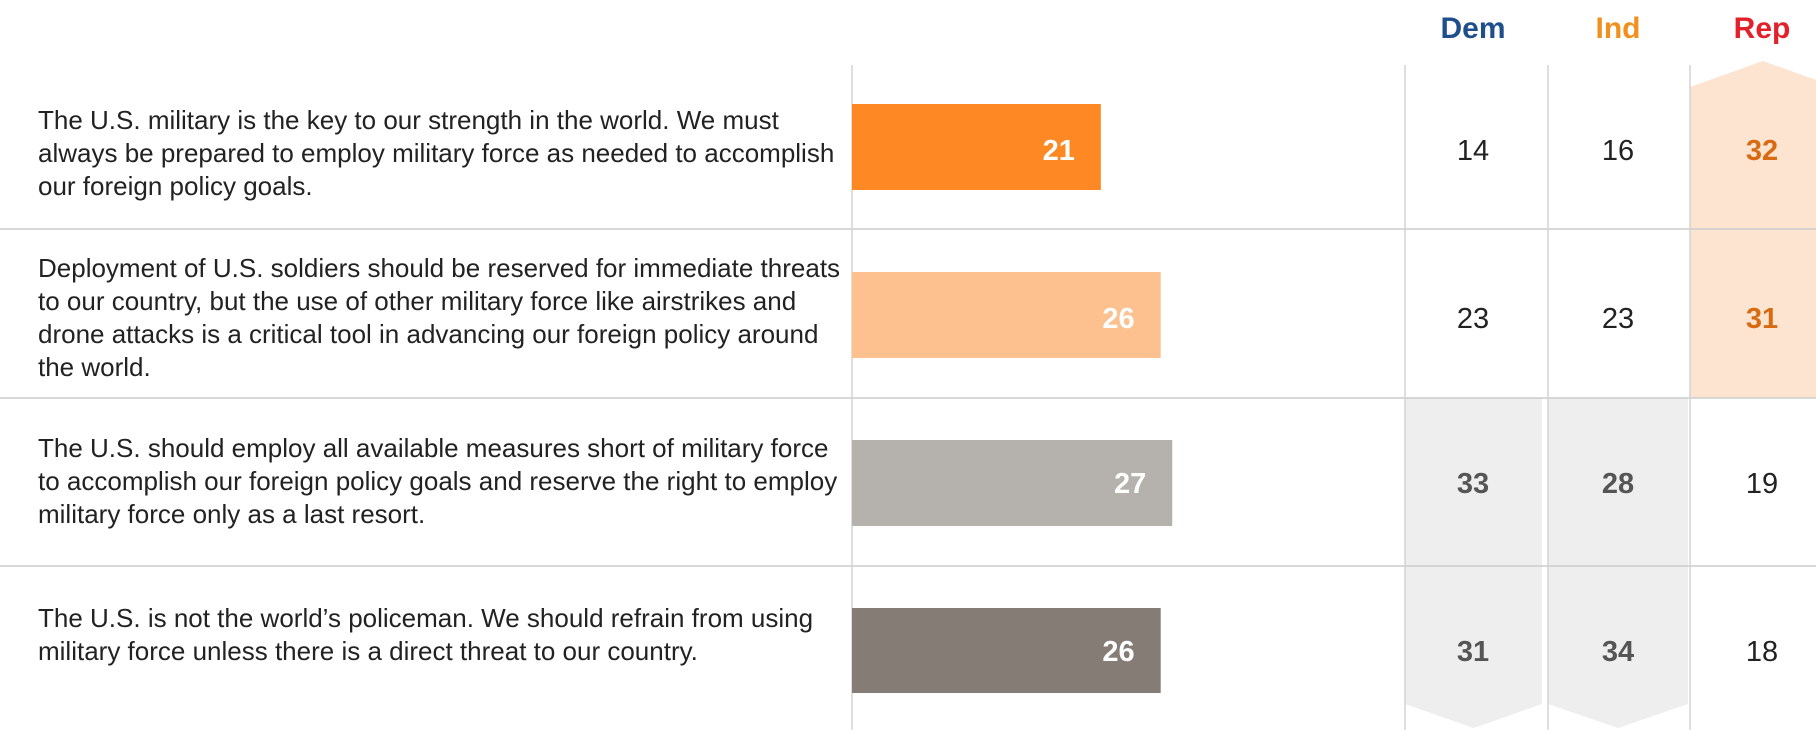 This screenshot has width=1816, height=730. Describe the element at coordinates (1473, 151) in the screenshot. I see `dem-value: 14` at that location.